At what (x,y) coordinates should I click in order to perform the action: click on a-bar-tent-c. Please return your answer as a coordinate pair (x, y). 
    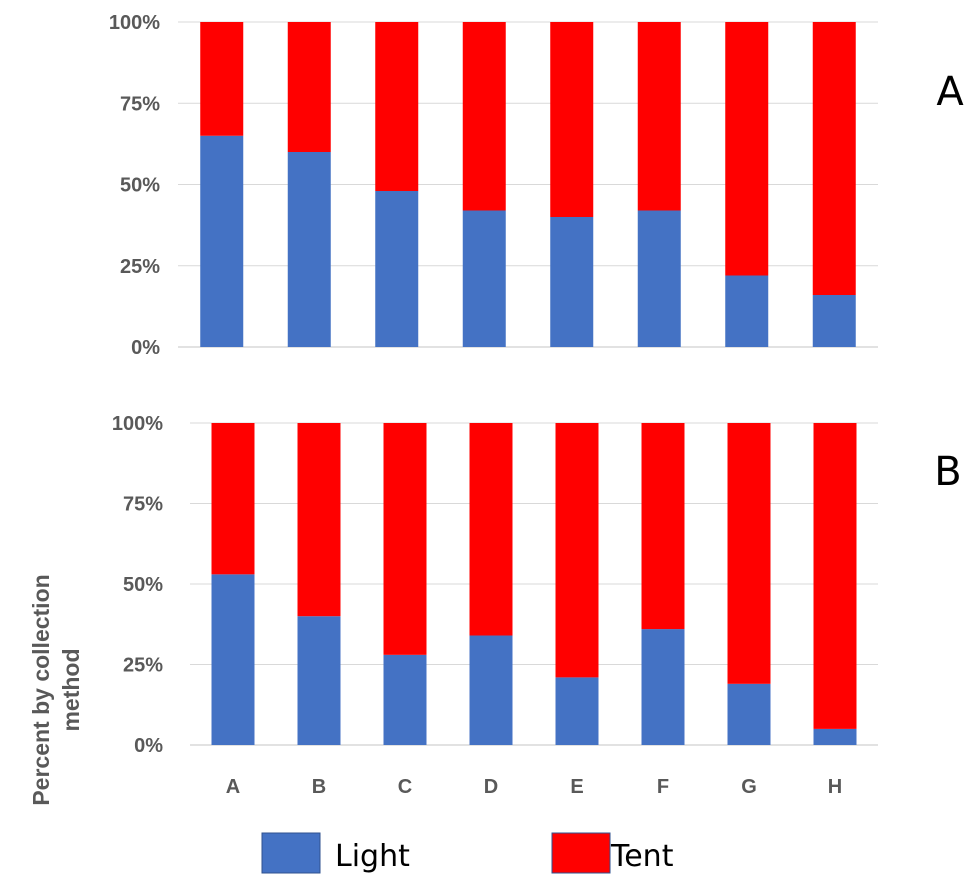
    Looking at the image, I should click on (397, 106).